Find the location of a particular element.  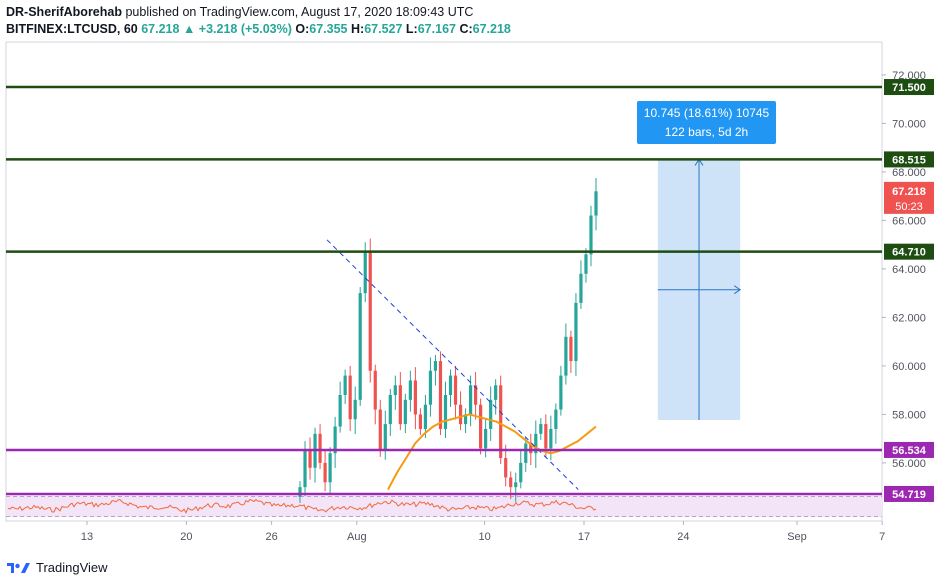

x-tick-label: Sep is located at coordinates (797, 537).